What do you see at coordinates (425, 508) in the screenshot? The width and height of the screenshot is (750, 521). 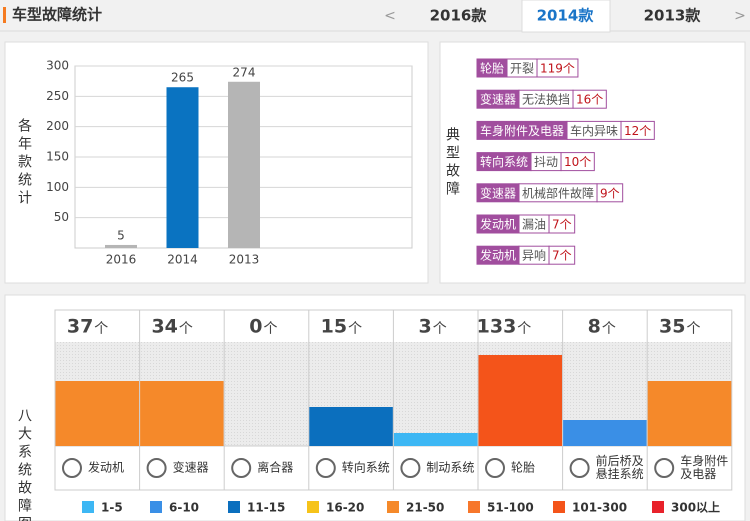 I see `legend-label: 21-50` at bounding box center [425, 508].